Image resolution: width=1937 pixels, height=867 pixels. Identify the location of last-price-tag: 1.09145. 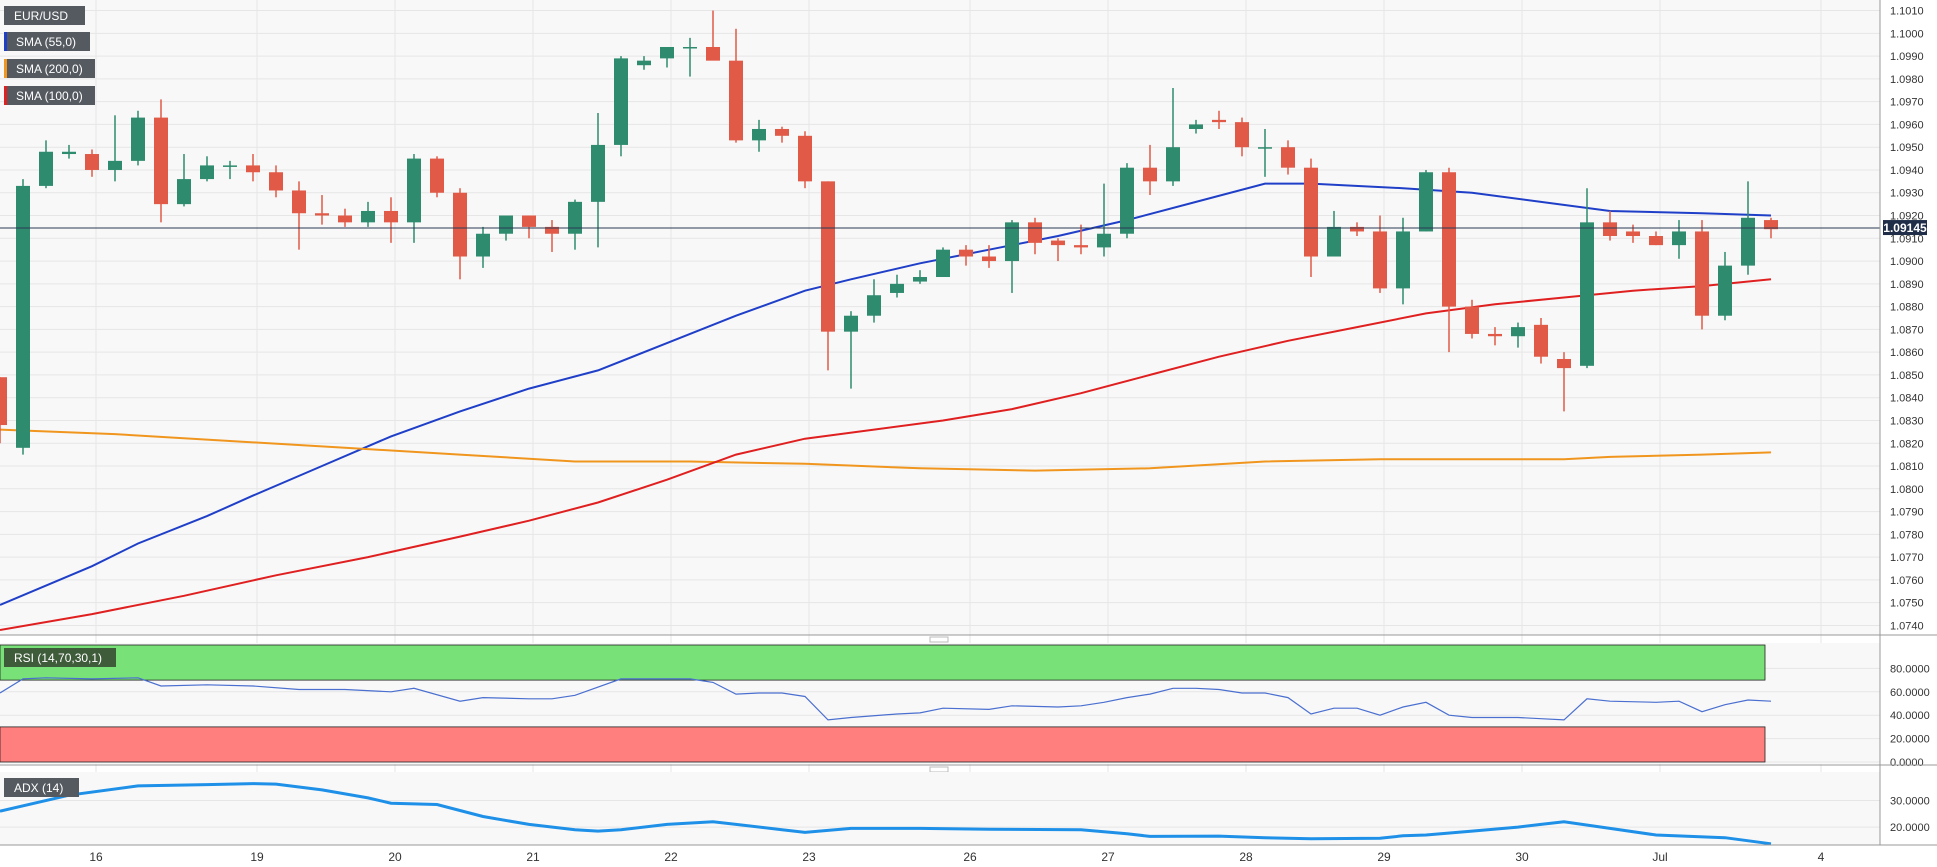
(1905, 228).